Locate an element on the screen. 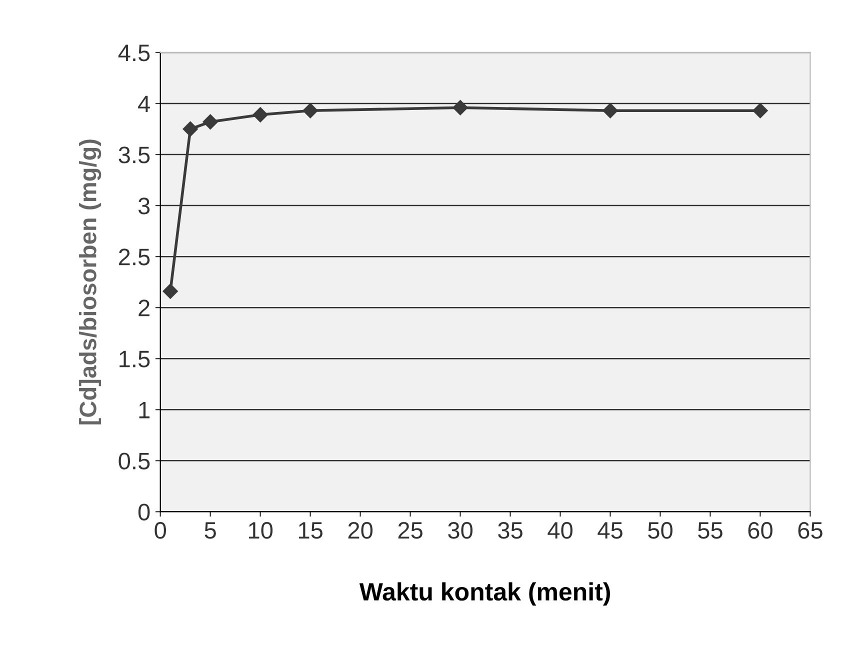 The image size is (844, 656). y-tick-label: 3 is located at coordinates (144, 206).